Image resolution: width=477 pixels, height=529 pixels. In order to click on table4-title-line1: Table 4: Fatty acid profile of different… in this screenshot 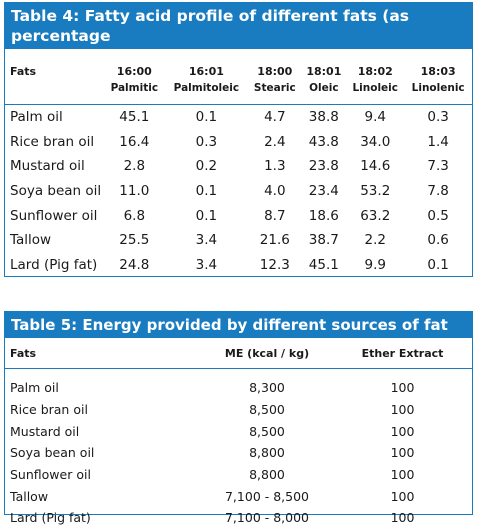, I will do `click(210, 26)`.